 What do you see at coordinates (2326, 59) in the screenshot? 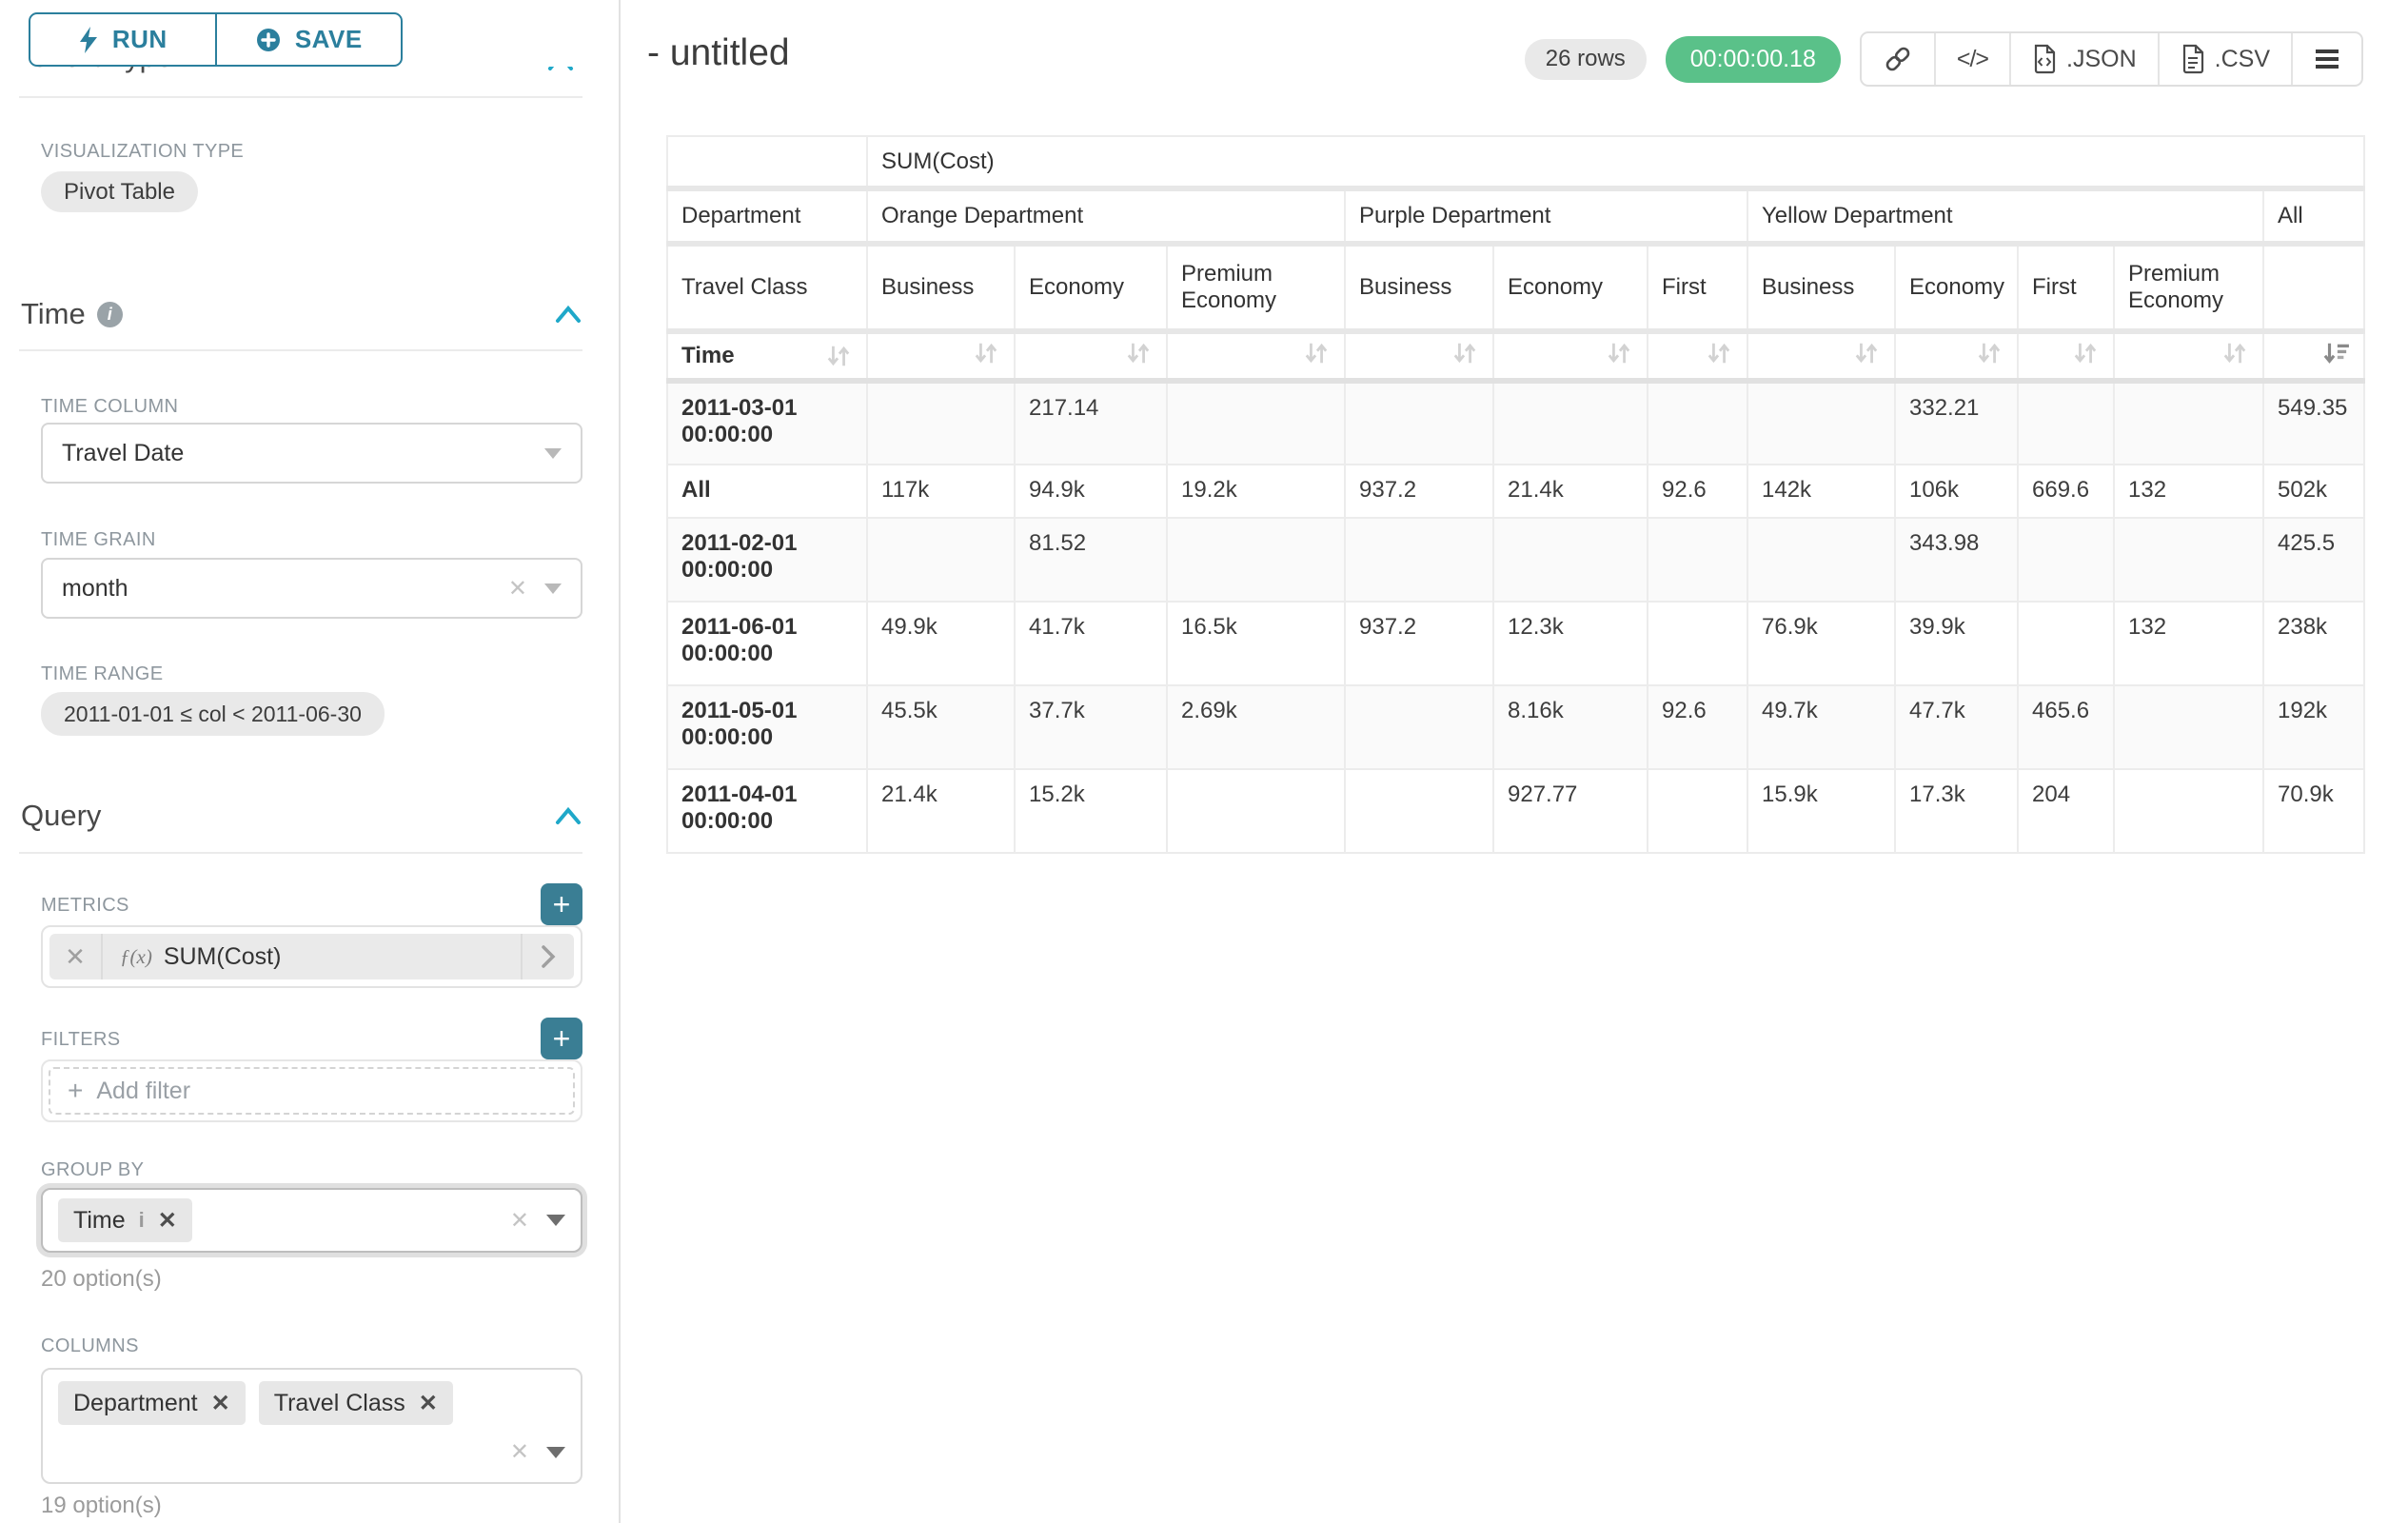
I see `more-menu-button` at bounding box center [2326, 59].